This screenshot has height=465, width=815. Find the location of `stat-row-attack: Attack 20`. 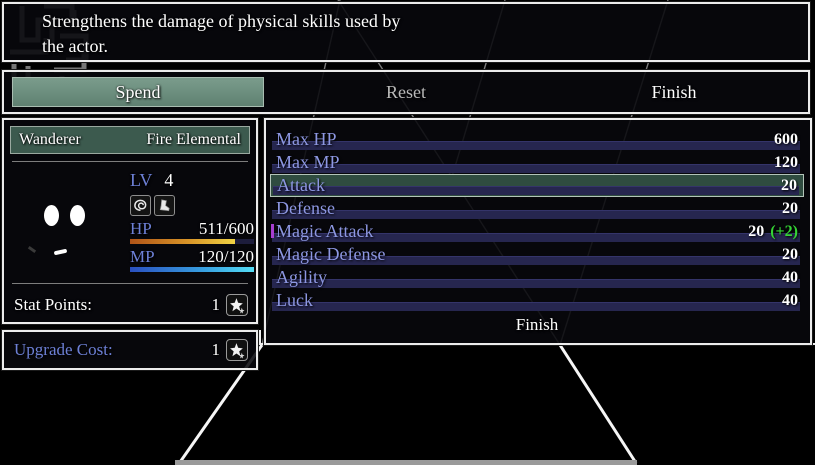

stat-row-attack: Attack 20 is located at coordinates (537, 185).